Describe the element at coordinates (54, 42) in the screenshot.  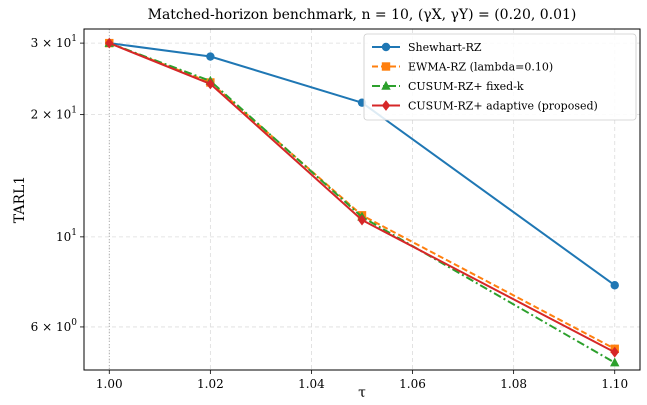
I see `y-tick-label: 3 × 10¹` at that location.